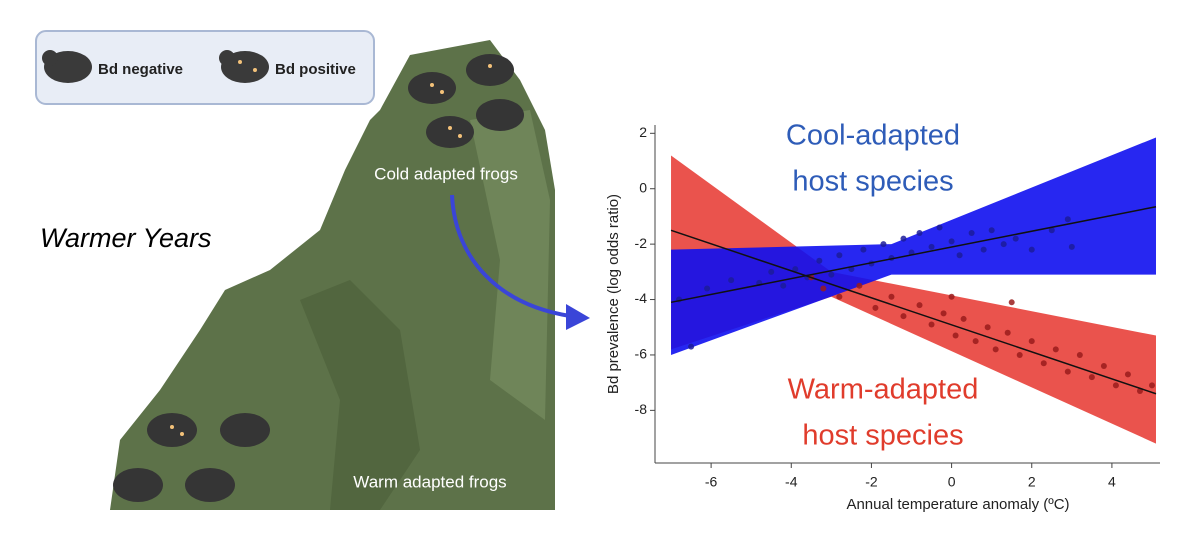  I want to click on frogs-bottom, so click(191, 457).